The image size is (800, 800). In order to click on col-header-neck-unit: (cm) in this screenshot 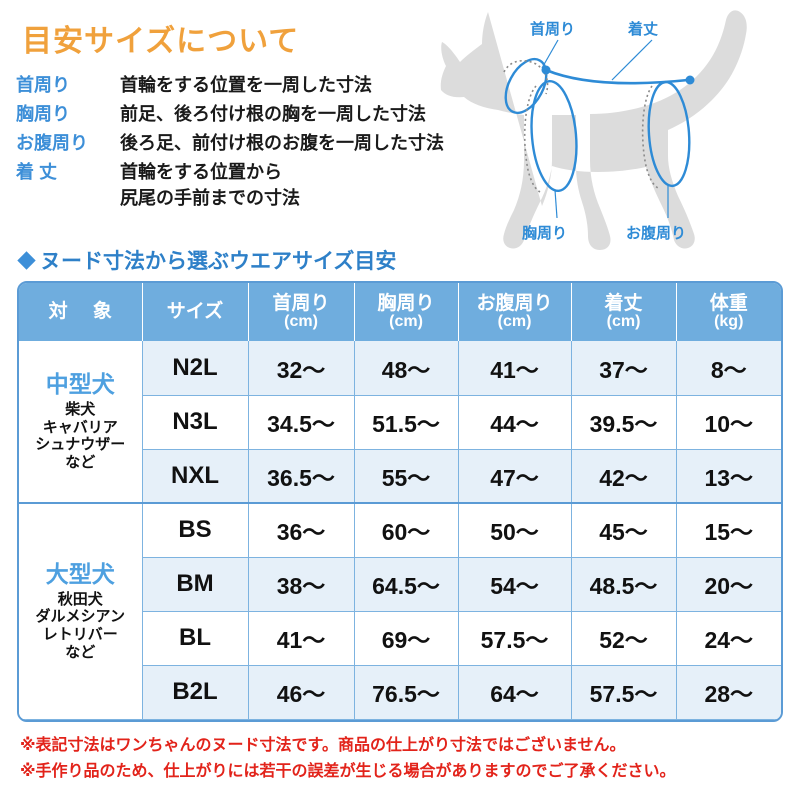, I will do `click(301, 321)`.